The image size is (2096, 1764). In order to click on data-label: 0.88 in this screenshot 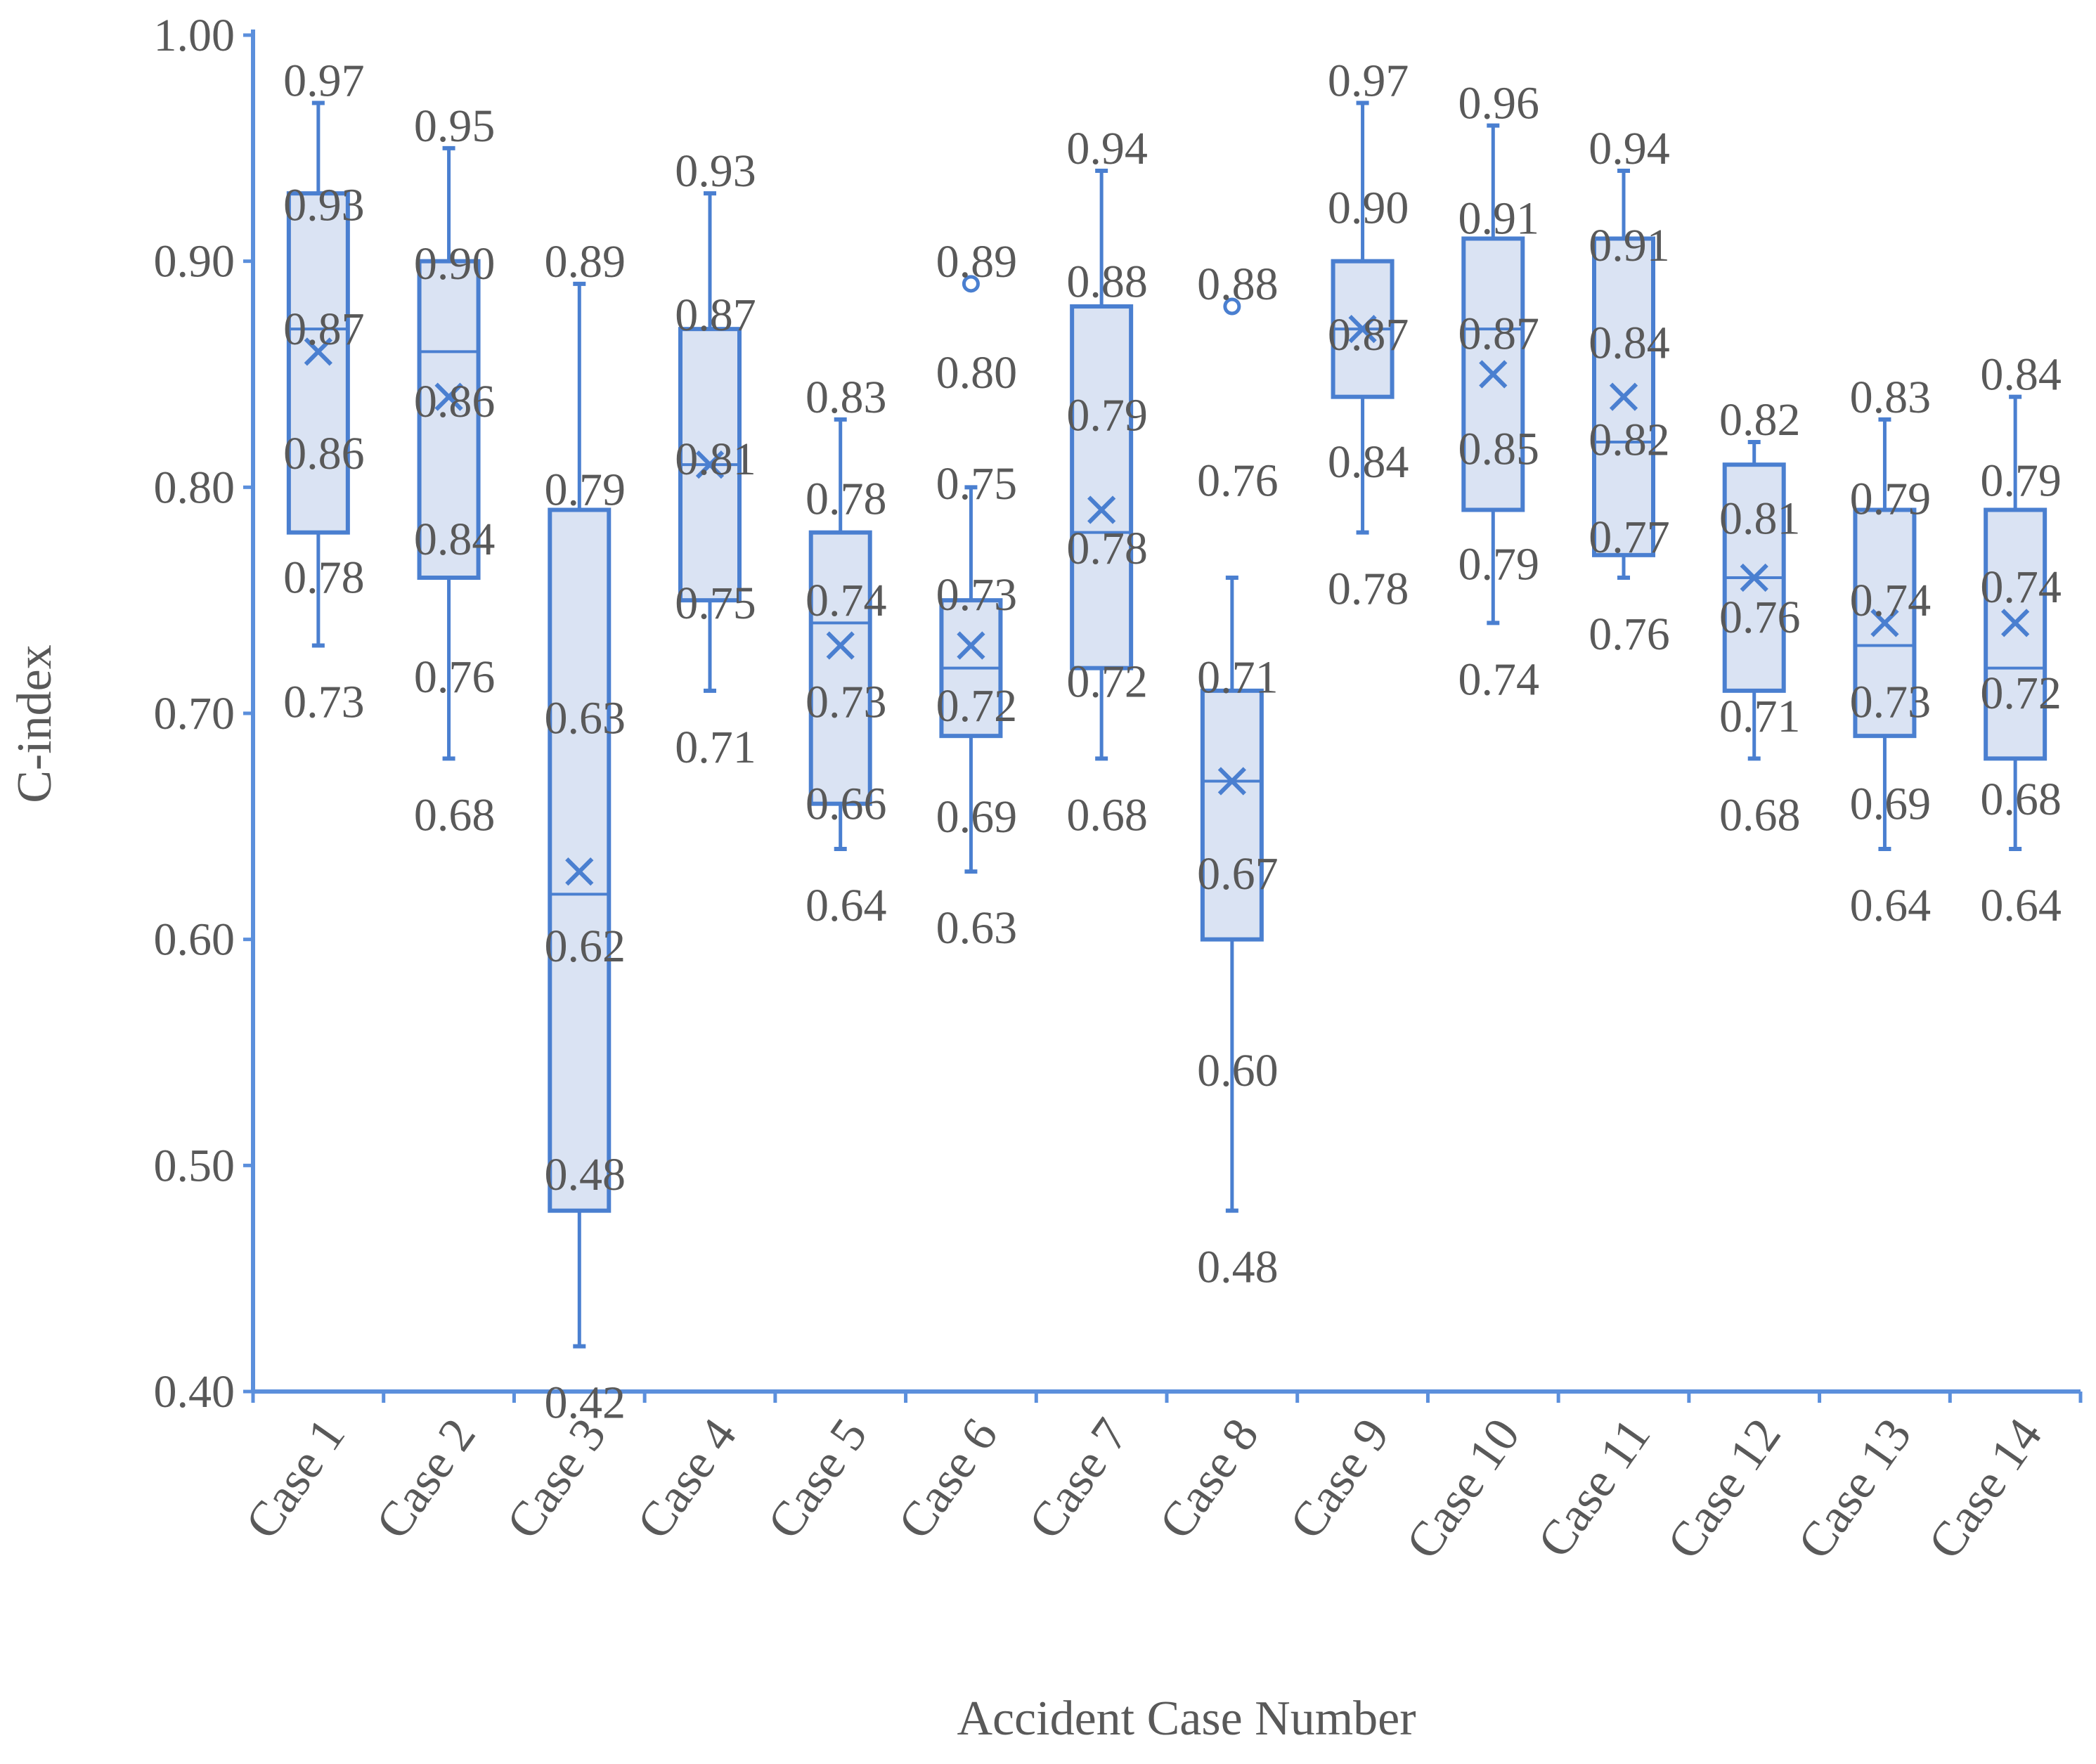, I will do `click(1238, 284)`.